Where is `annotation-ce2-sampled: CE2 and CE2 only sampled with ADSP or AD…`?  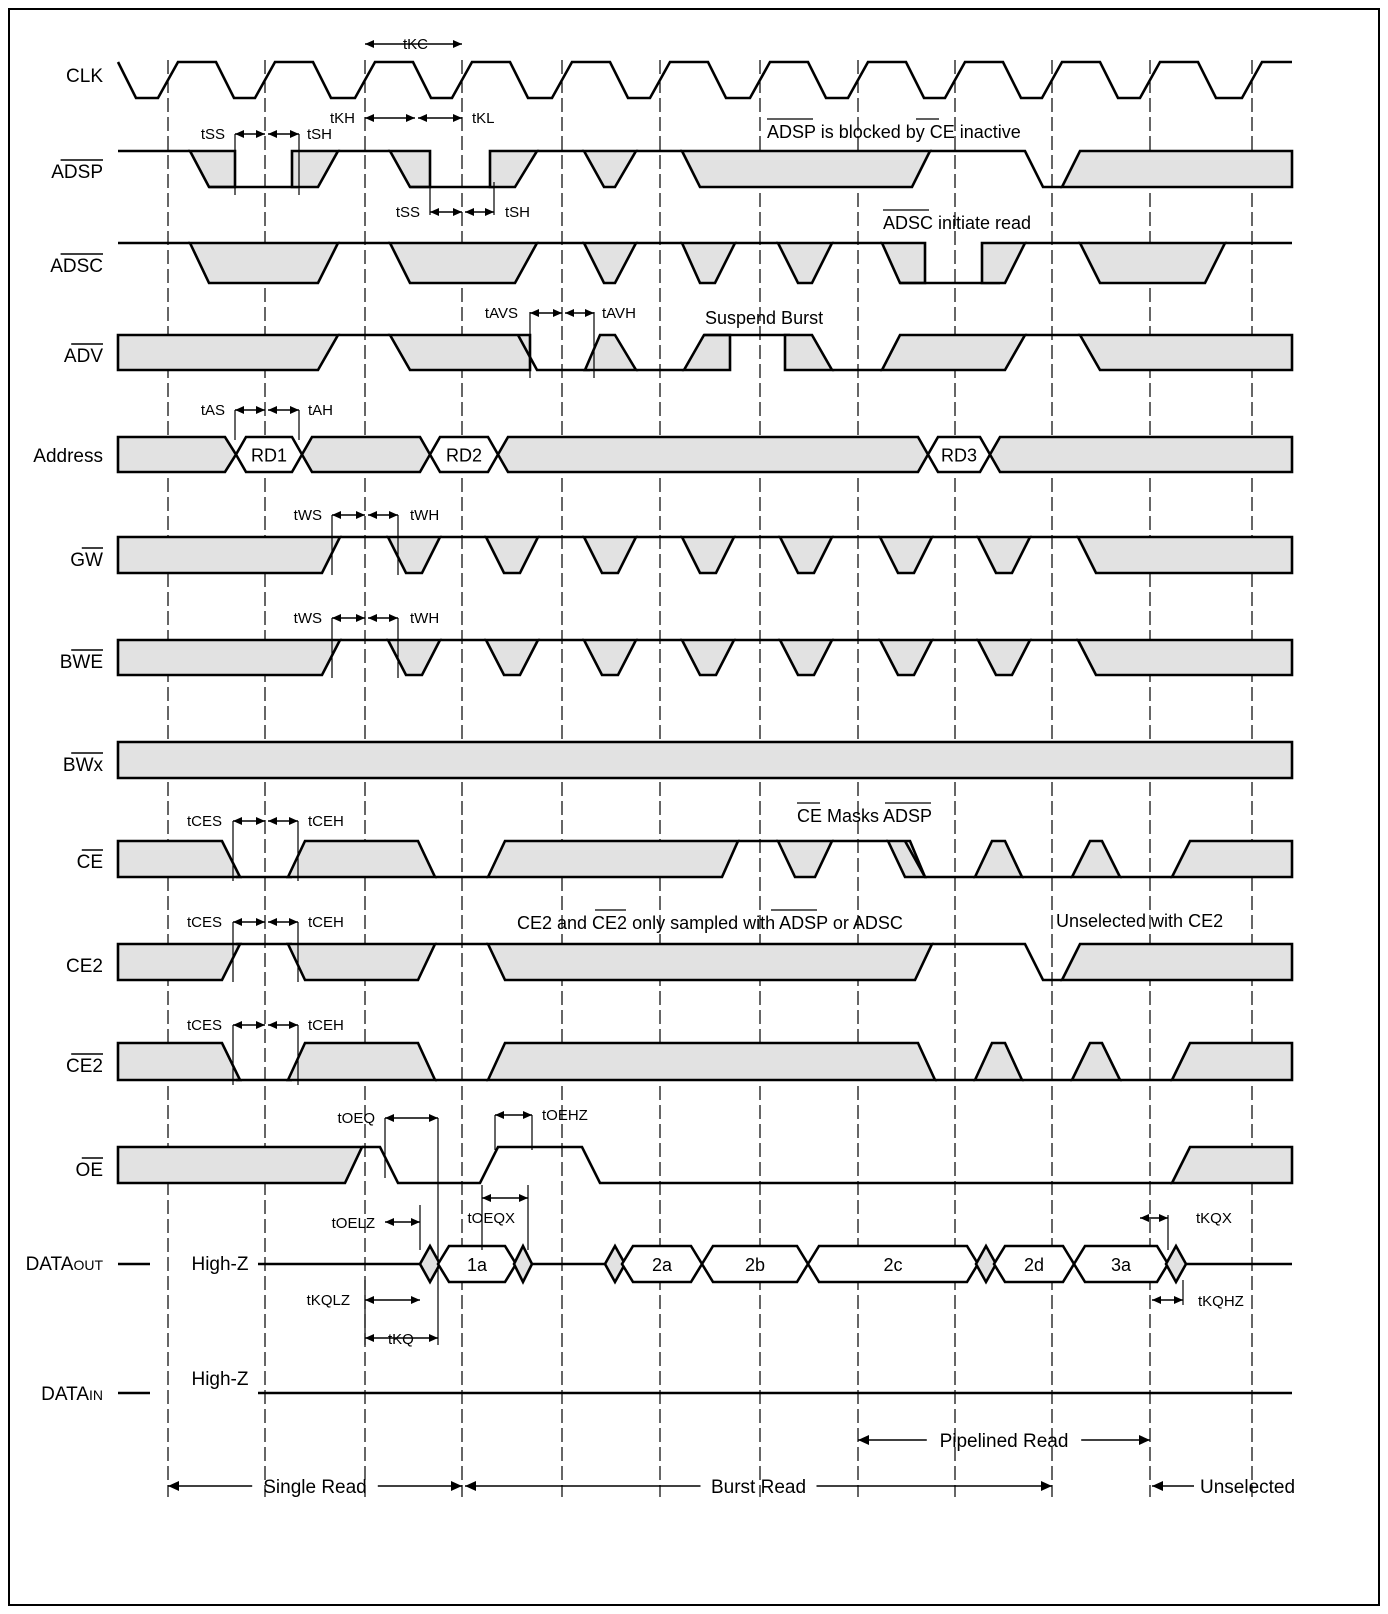 annotation-ce2-sampled: CE2 and CE2 only sampled with ADSP or AD… is located at coordinates (710, 923).